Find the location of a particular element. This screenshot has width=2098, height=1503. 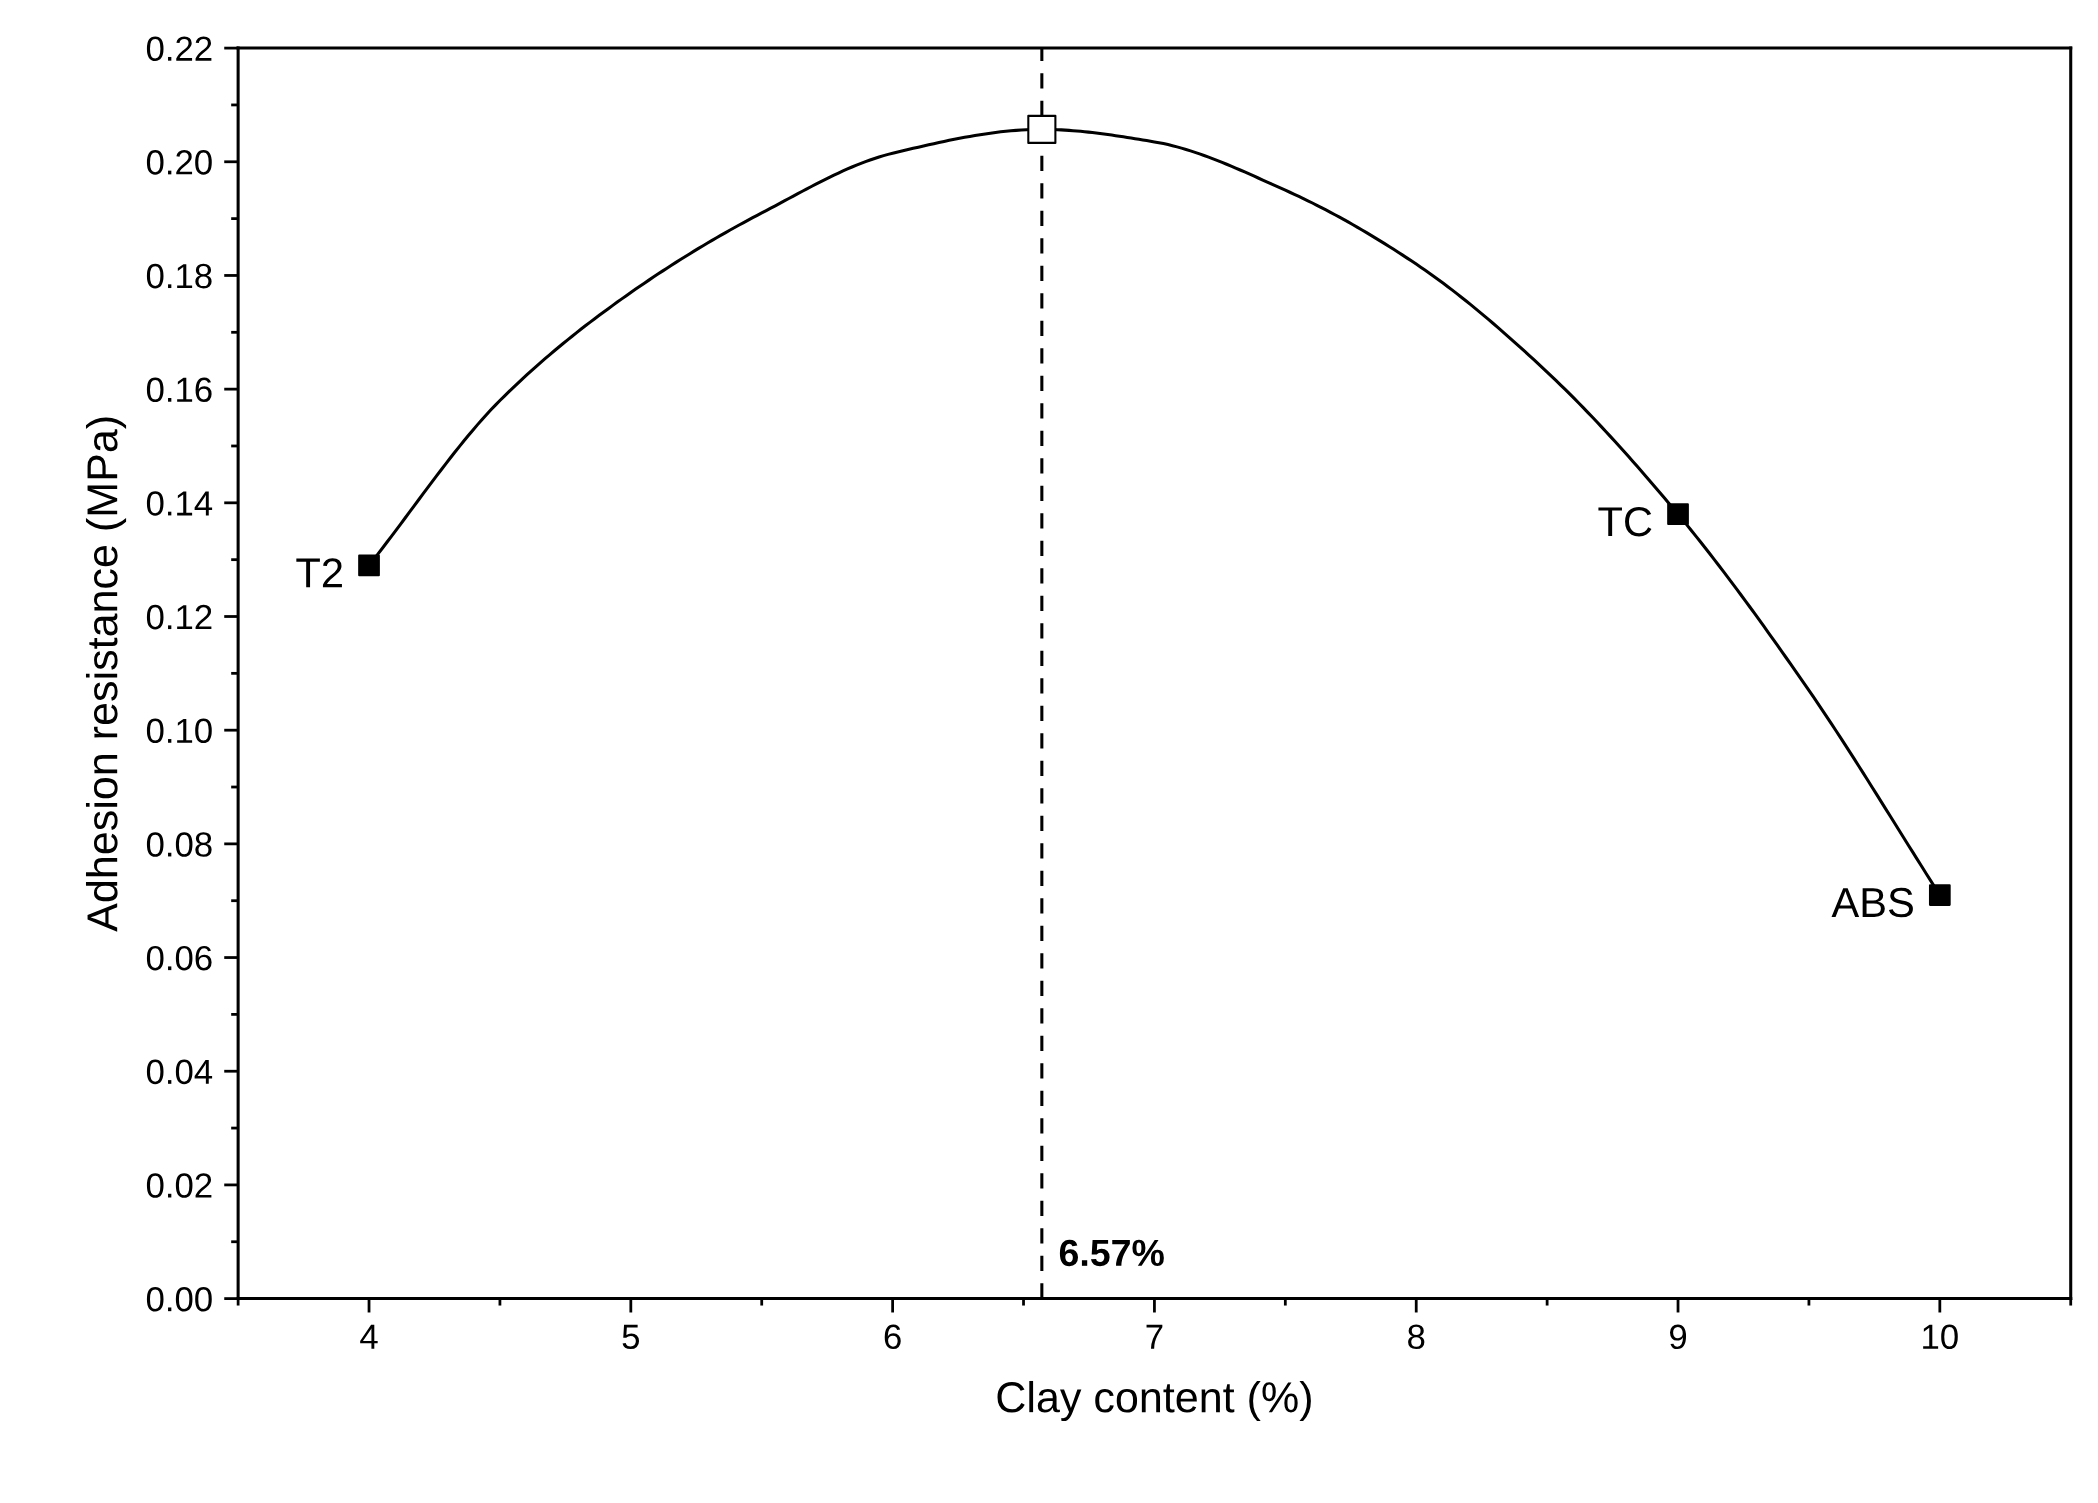

x-tick-label: 8 is located at coordinates (1416, 1337).